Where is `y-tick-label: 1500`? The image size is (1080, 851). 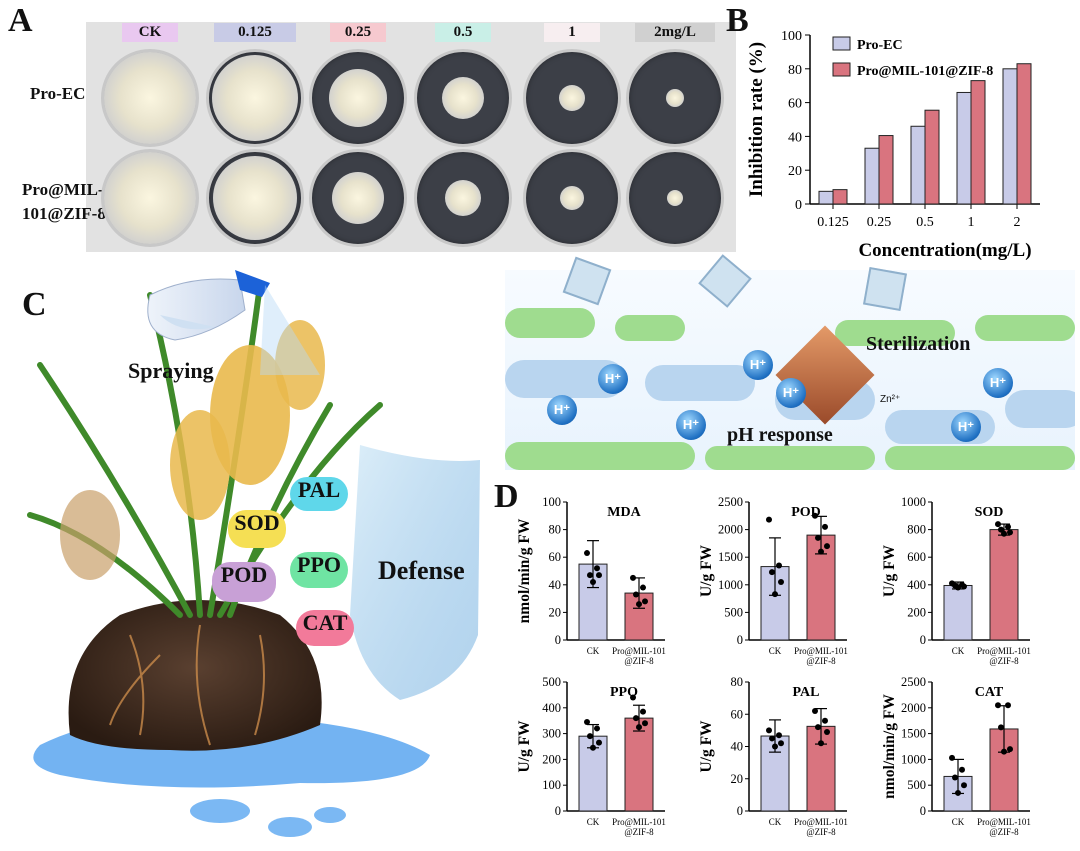 y-tick-label: 1500 is located at coordinates (730, 557).